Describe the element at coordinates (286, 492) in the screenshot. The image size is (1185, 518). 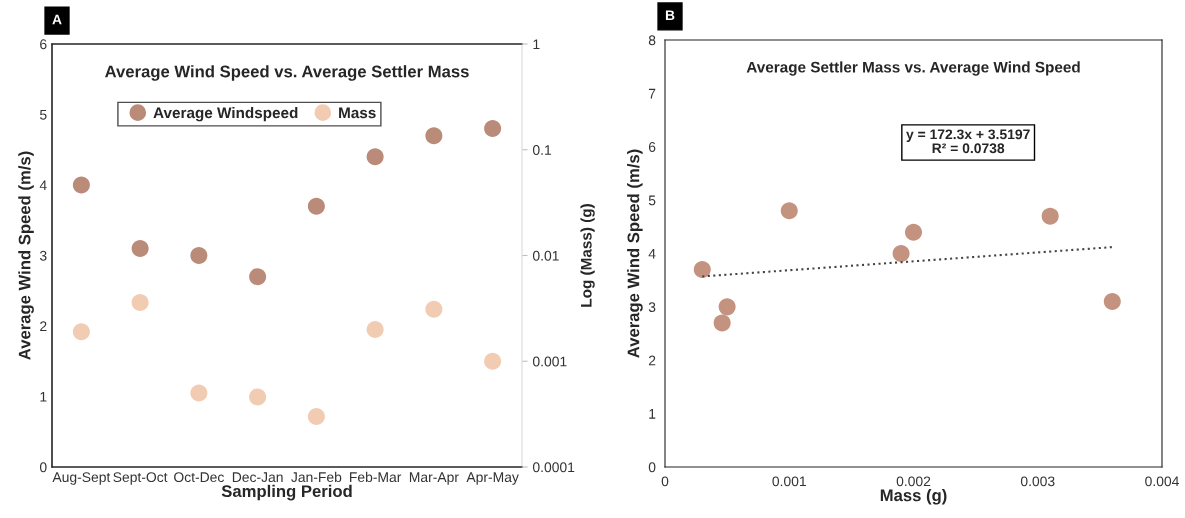
I see `x-axis-title: Sampling Period` at that location.